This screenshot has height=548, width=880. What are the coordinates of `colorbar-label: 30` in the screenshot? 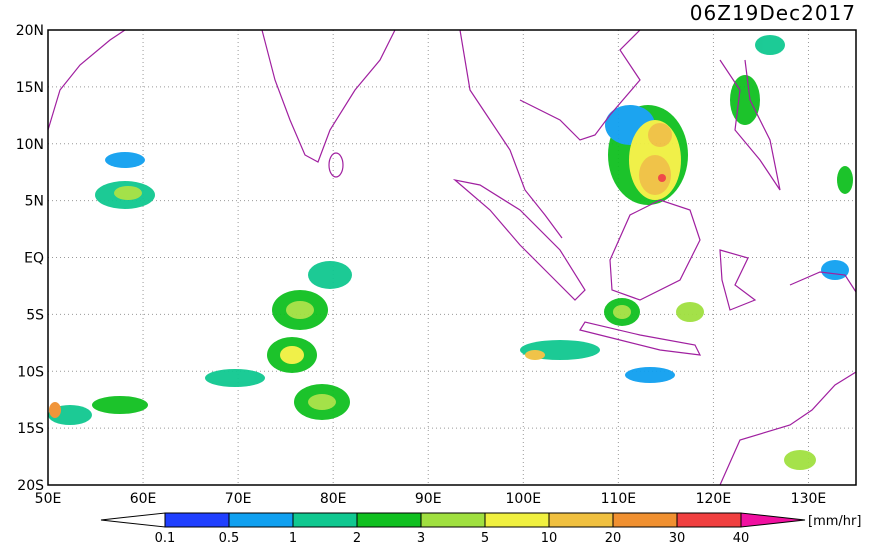 It's located at (677, 537).